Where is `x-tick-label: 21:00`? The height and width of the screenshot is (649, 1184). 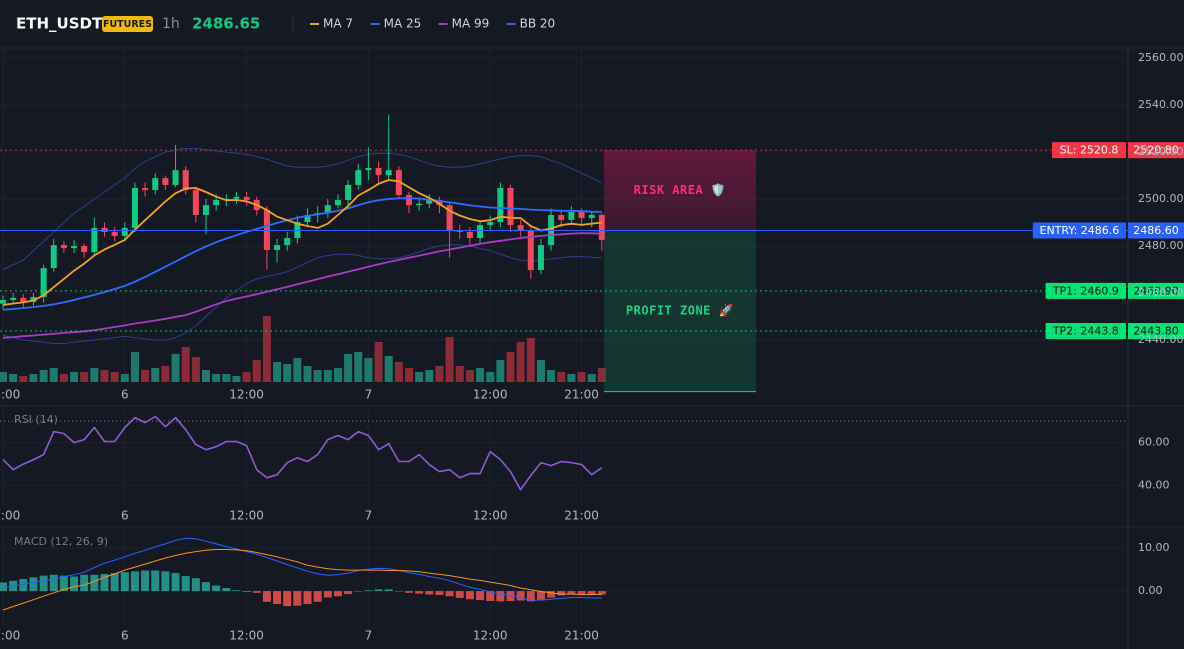
x-tick-label: 21:00 is located at coordinates (581, 636).